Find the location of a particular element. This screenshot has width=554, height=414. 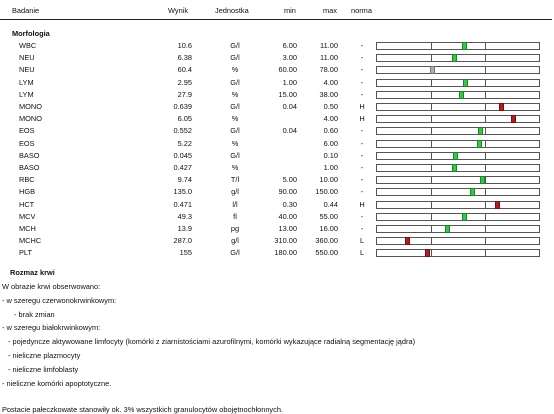

table-row: HCT 0.471 l/l 0.30 0.44 H is located at coordinates (277, 205).